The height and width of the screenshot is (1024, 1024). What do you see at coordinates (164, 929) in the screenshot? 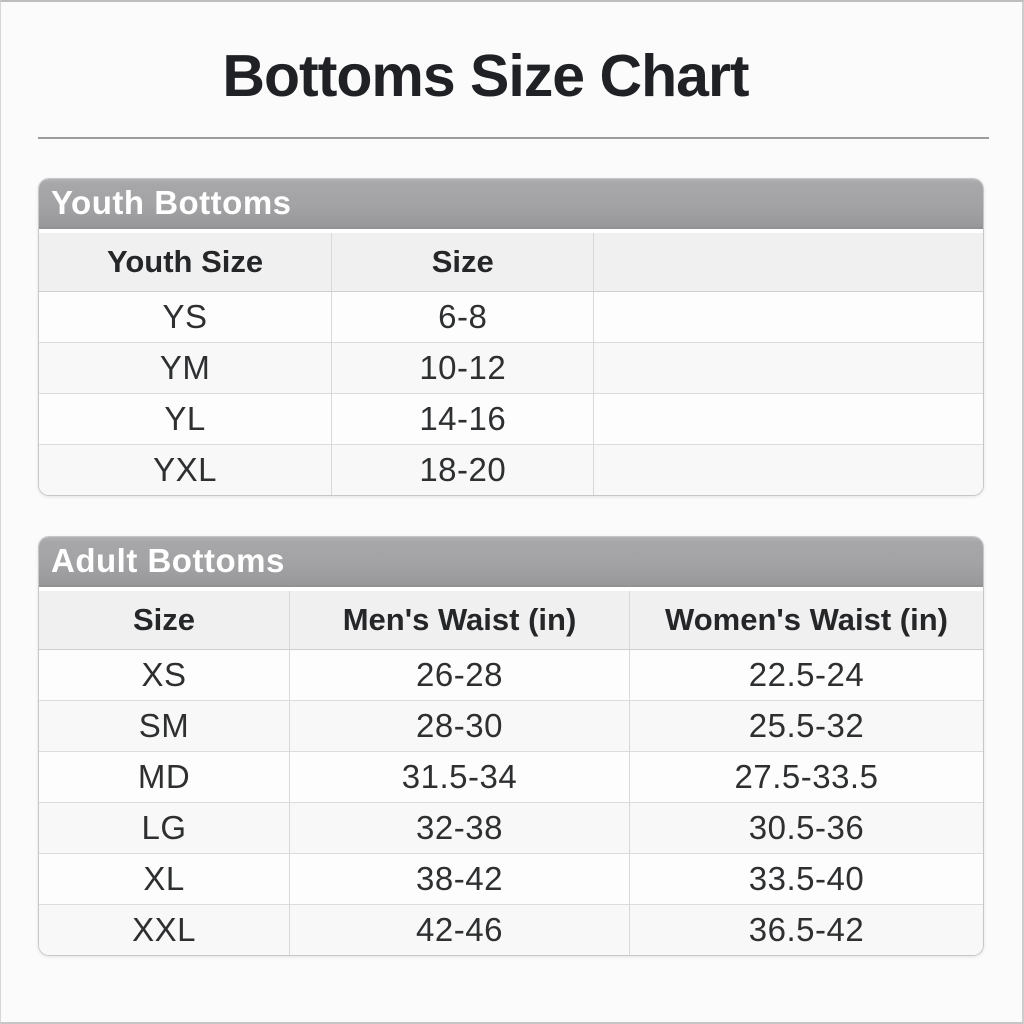
I see `table-cell: XXL` at bounding box center [164, 929].